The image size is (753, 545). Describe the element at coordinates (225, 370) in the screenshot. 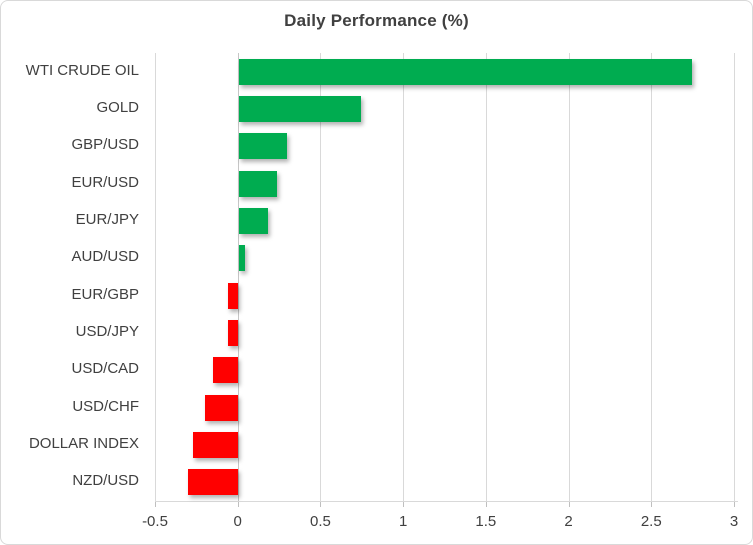

I see `bar-usd-cad` at that location.